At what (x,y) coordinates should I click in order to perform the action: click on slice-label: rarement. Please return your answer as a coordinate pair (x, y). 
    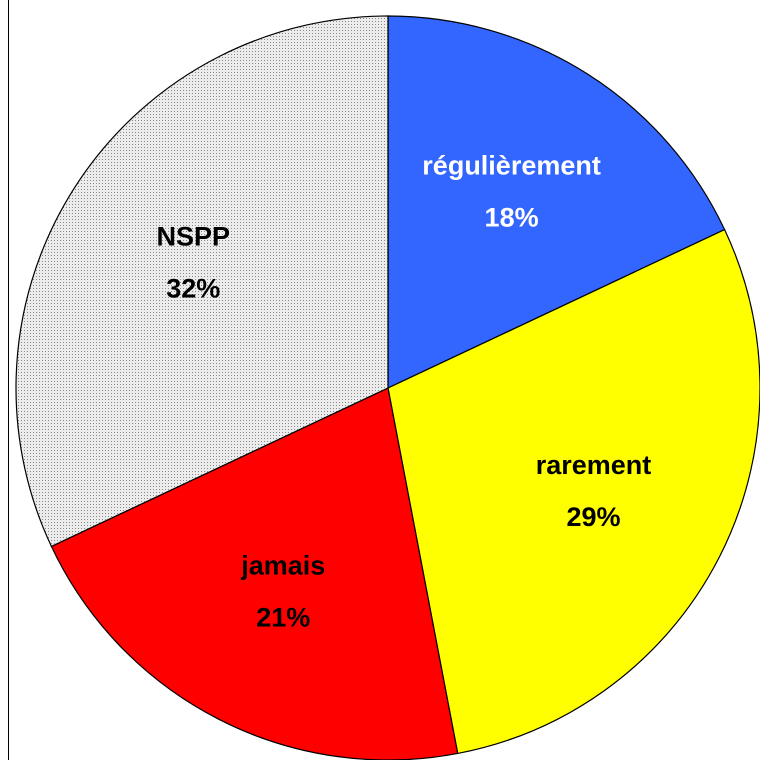
    Looking at the image, I should click on (594, 465).